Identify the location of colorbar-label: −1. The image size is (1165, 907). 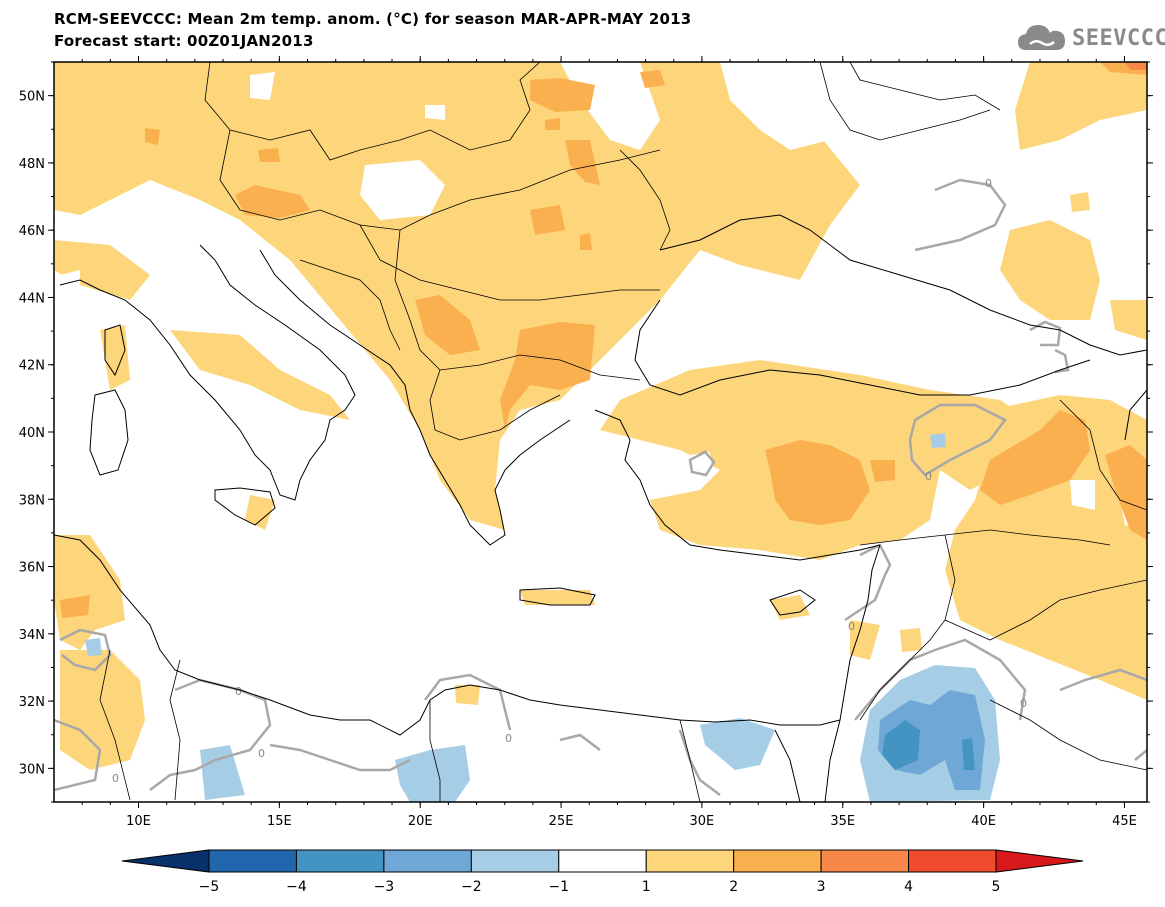
(558, 887).